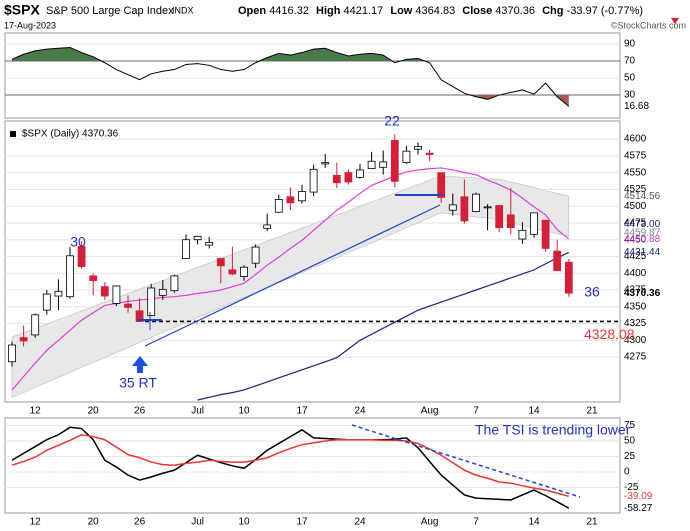 This screenshot has width=690, height=531. Describe the element at coordinates (401, 11) in the screenshot. I see `quote-label: Low` at that location.